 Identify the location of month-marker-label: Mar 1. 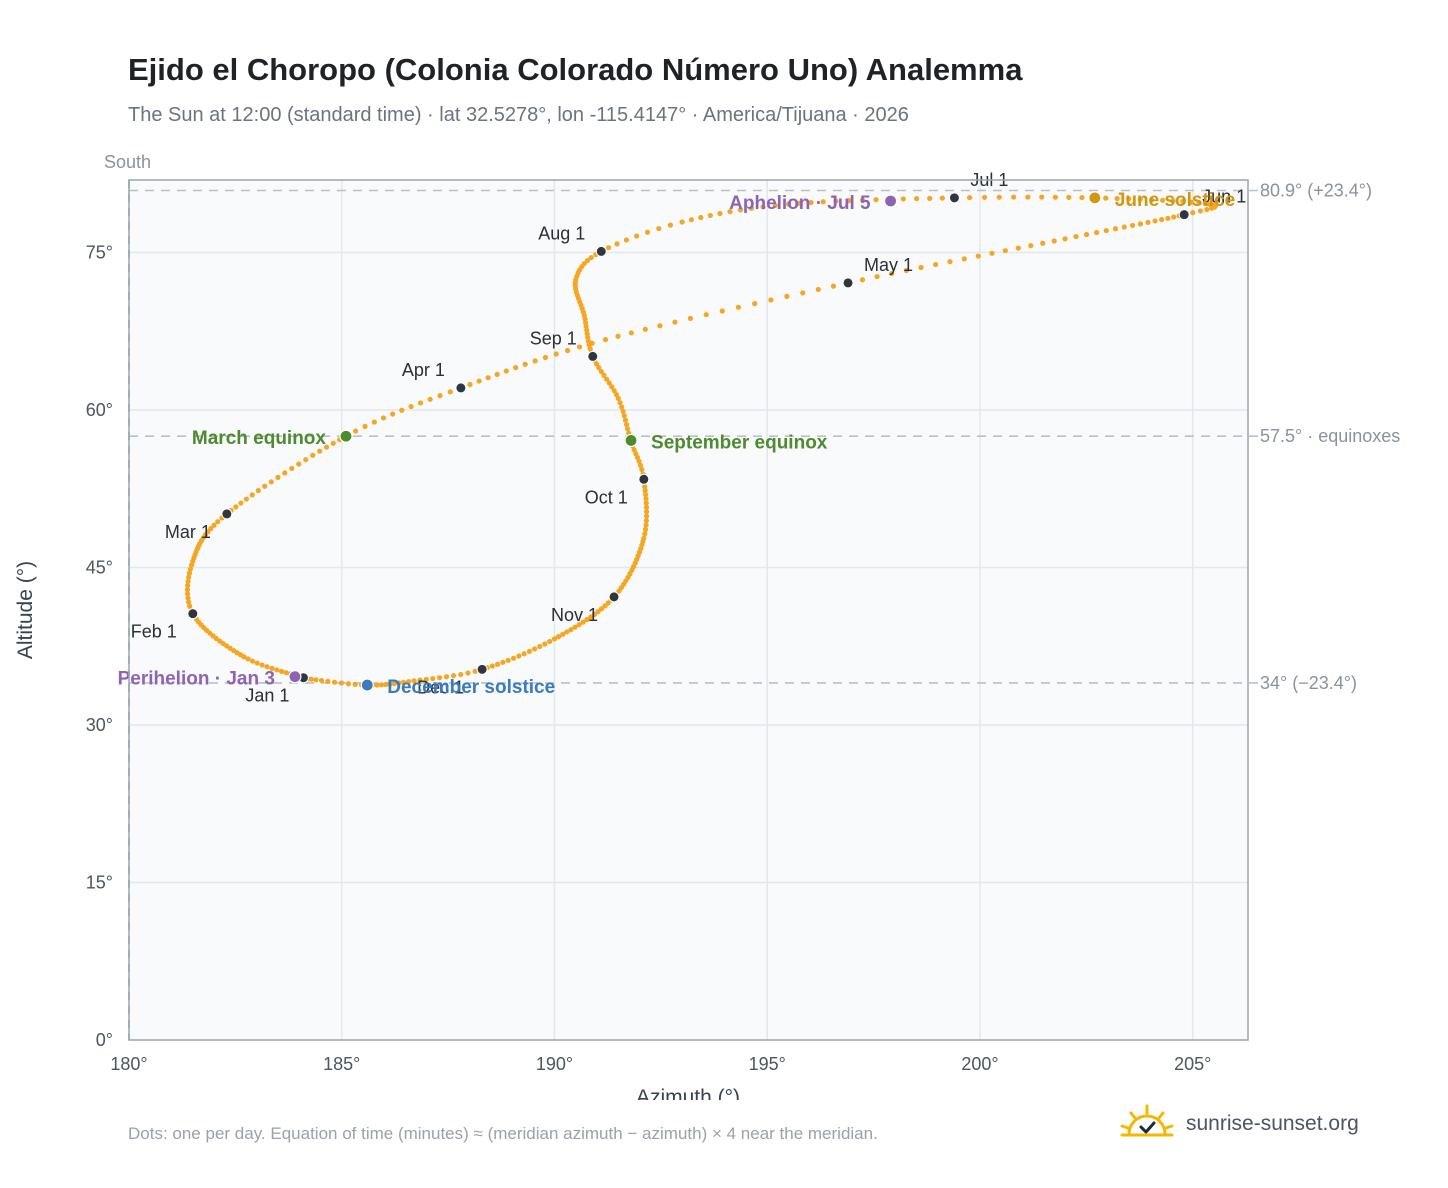
(188, 532).